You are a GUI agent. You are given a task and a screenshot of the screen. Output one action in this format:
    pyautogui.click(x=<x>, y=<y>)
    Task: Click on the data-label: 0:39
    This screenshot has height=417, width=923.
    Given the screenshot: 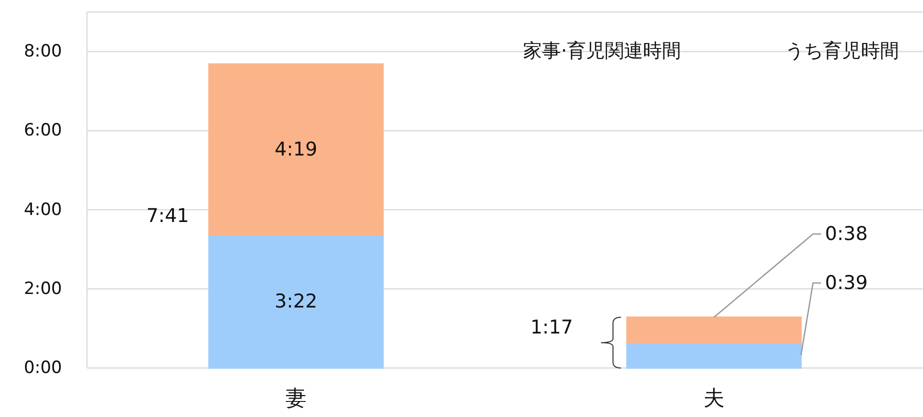 What is the action you would take?
    pyautogui.click(x=846, y=283)
    